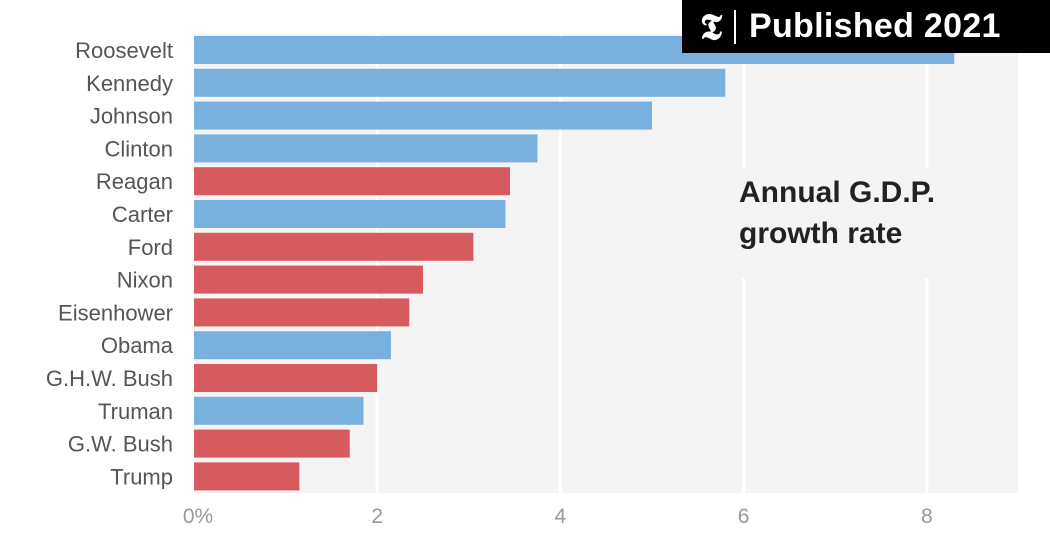  I want to click on category-label-nixon: Nixon, so click(145, 280).